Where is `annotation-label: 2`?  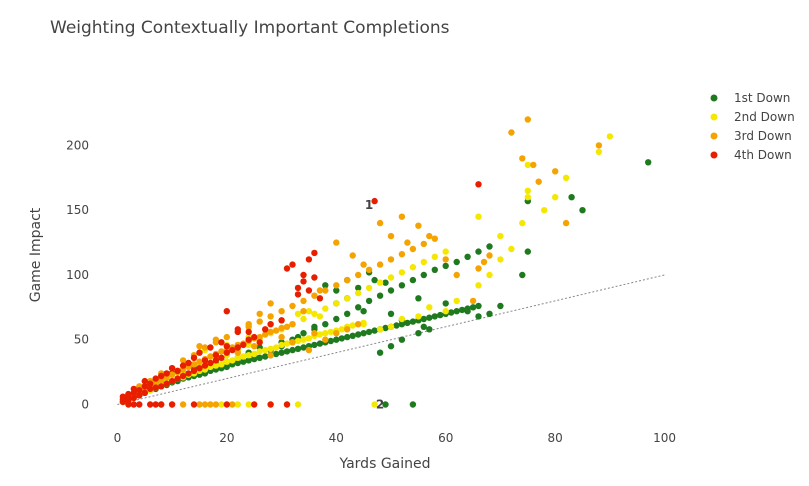 annotation-label: 2 is located at coordinates (380, 404).